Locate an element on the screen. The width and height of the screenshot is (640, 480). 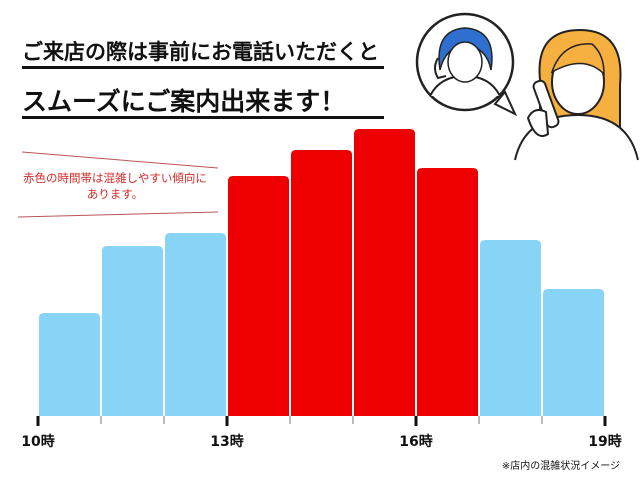
headline-line-2: スムーズにご案内出来ます！ is located at coordinates (184, 101).